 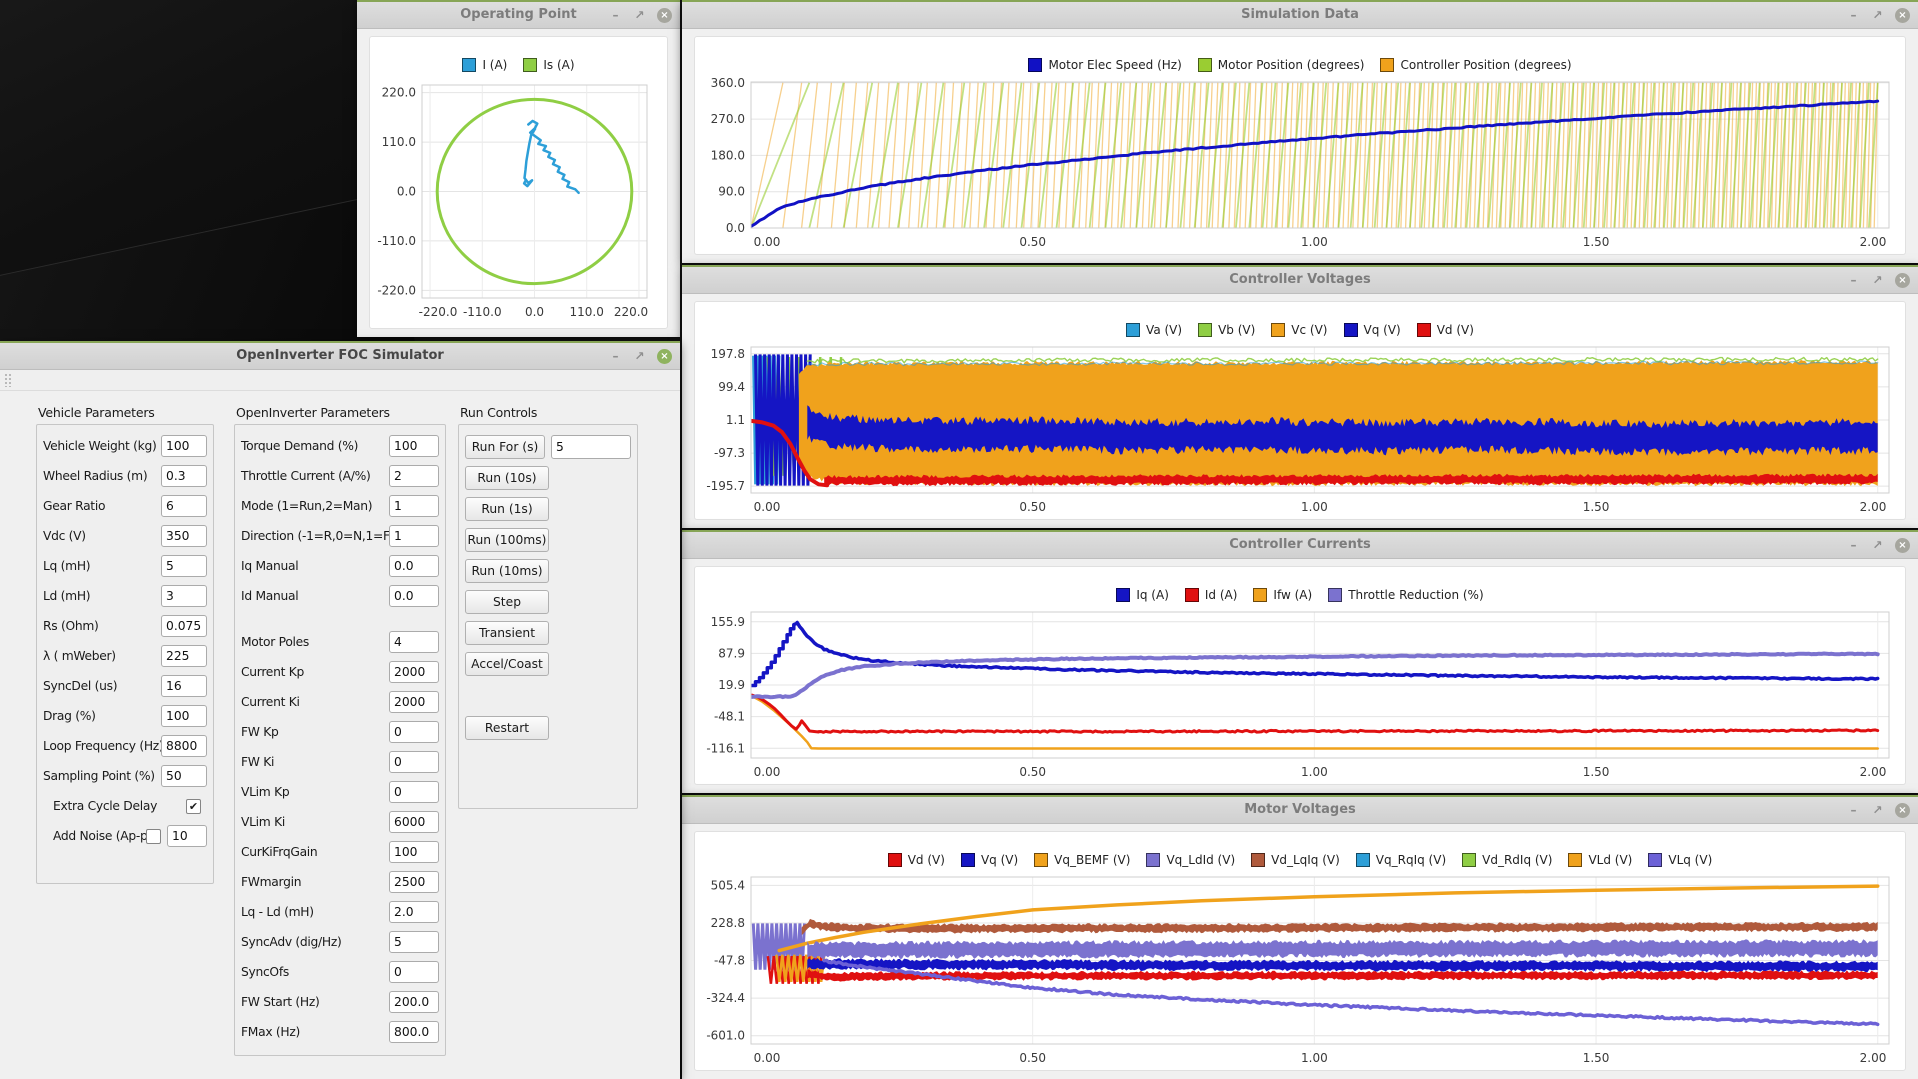 I want to click on param-label: Vehicle Weight (kg), so click(x=100, y=446).